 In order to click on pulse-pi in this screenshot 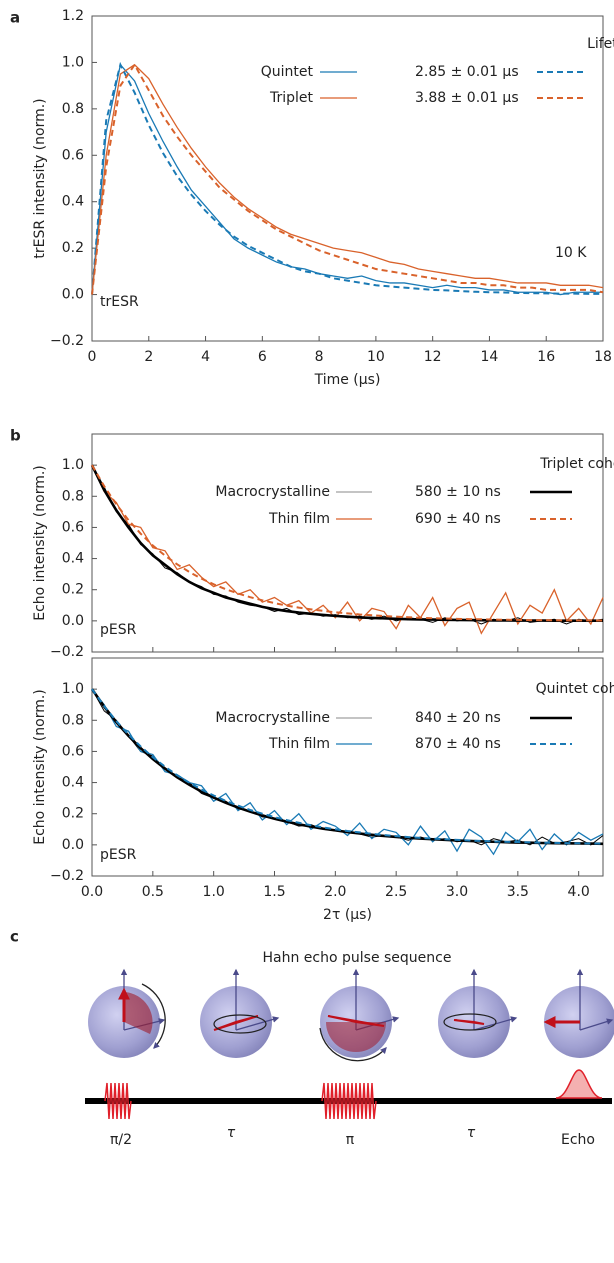, I will do `click(349, 1101)`.